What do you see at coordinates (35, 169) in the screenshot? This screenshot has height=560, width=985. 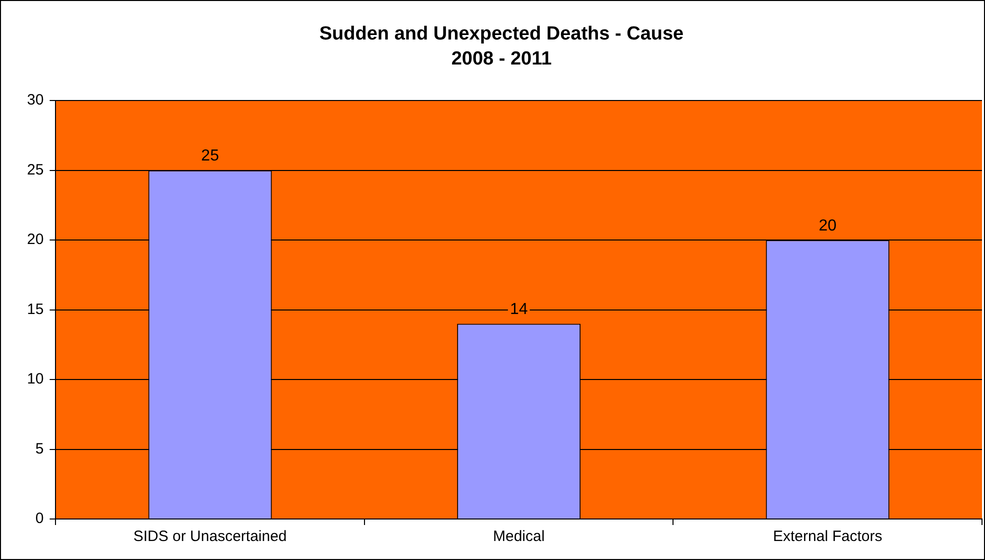 I see `y-tick-label: 25` at bounding box center [35, 169].